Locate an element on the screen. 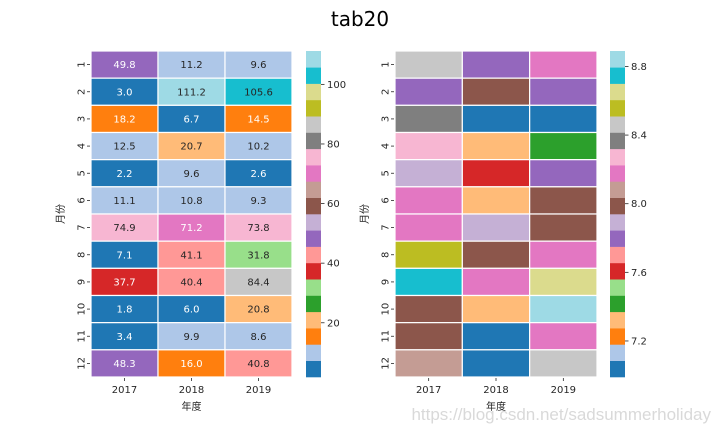 Image resolution: width=720 pixels, height=432 pixels. colorbar-tick-label: 7.6 is located at coordinates (639, 273).